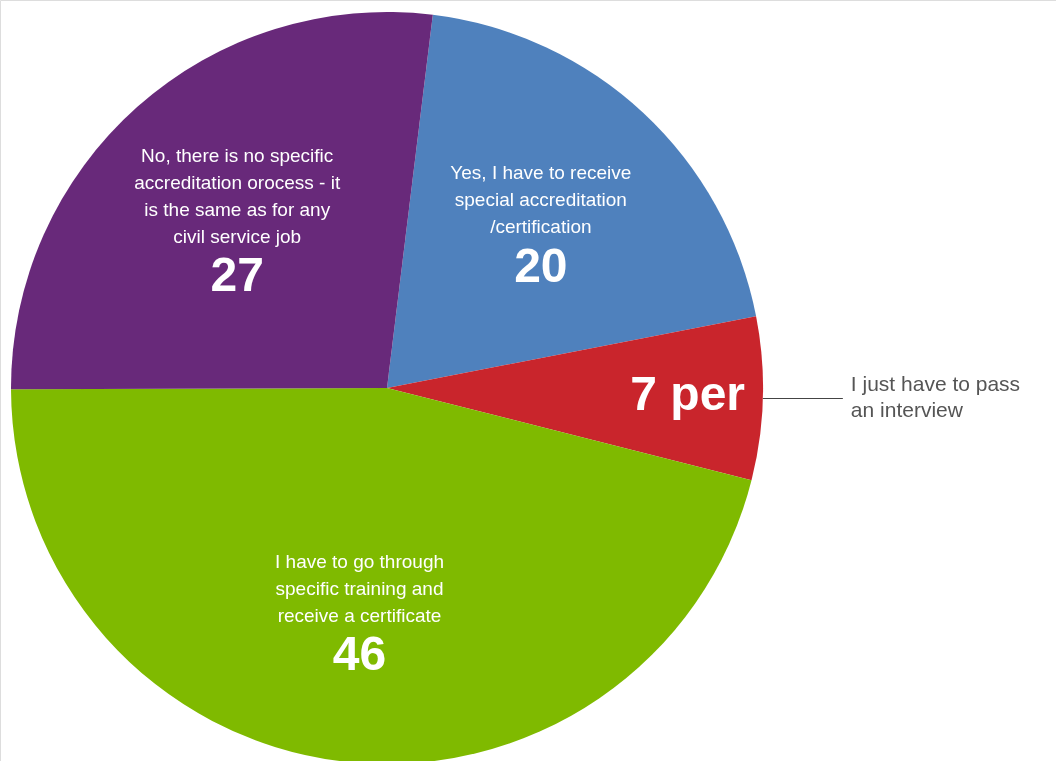  I want to click on slice-label: I have to go through specific training and receive a certificate, so click(360, 588).